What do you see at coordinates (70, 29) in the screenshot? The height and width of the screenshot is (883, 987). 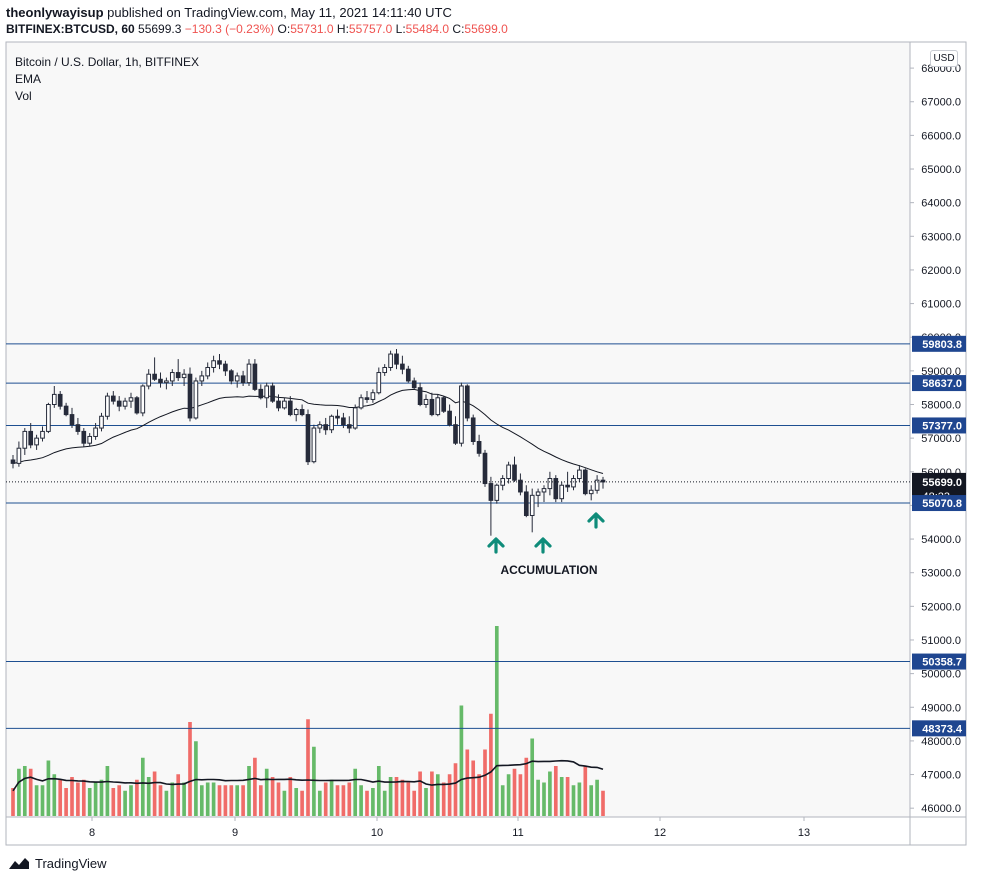 I see `symbol: BITFINEX:BTCUSD, 60` at bounding box center [70, 29].